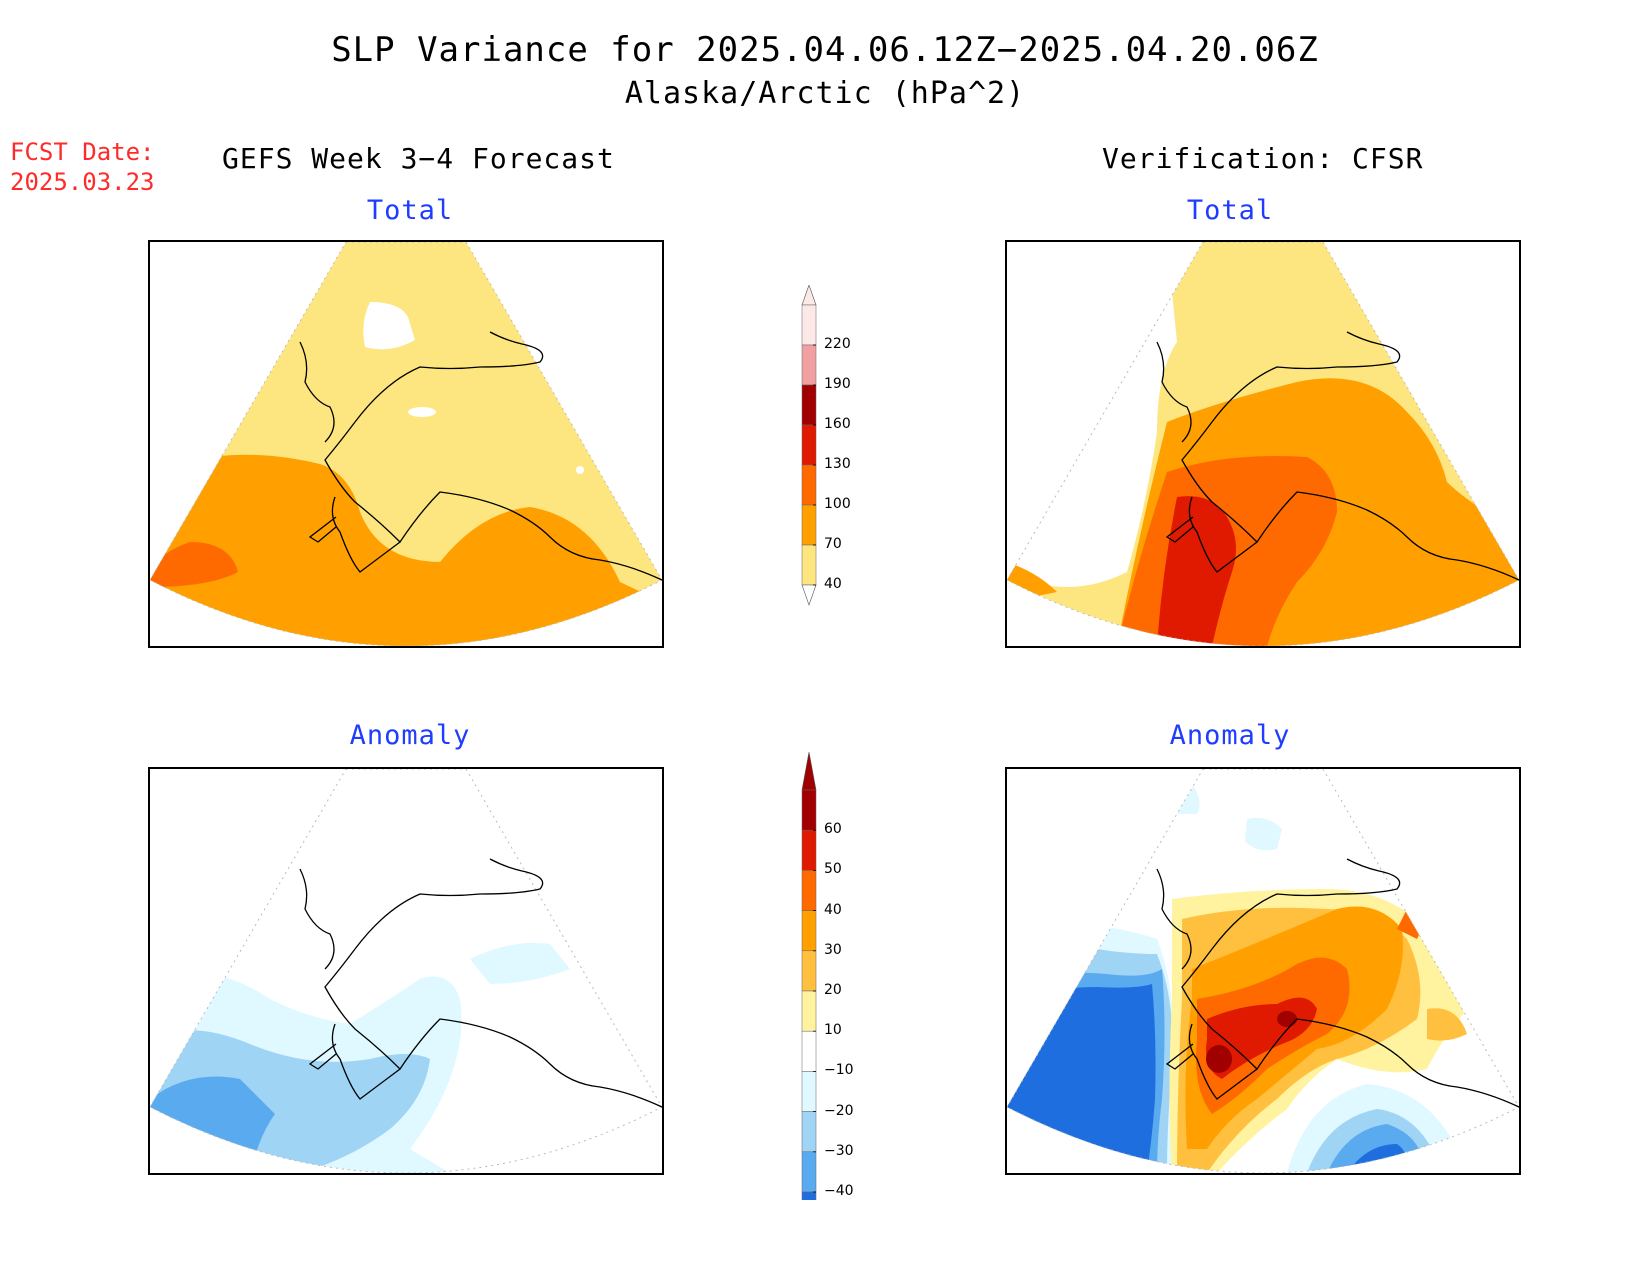 The width and height of the screenshot is (1650, 1275). Describe the element at coordinates (82, 167) in the screenshot. I see `fcst-date: FCST Date: 2025.03.23` at that location.